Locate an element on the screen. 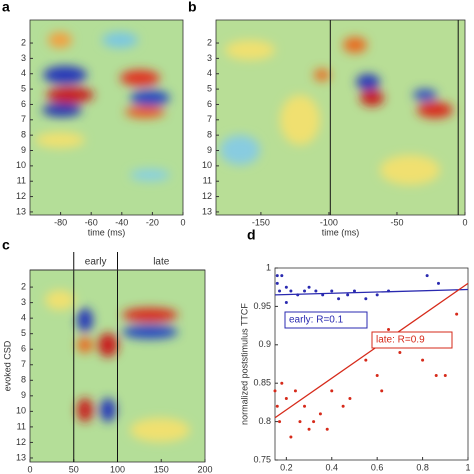  x-tick-label: -40 is located at coordinates (121, 222).